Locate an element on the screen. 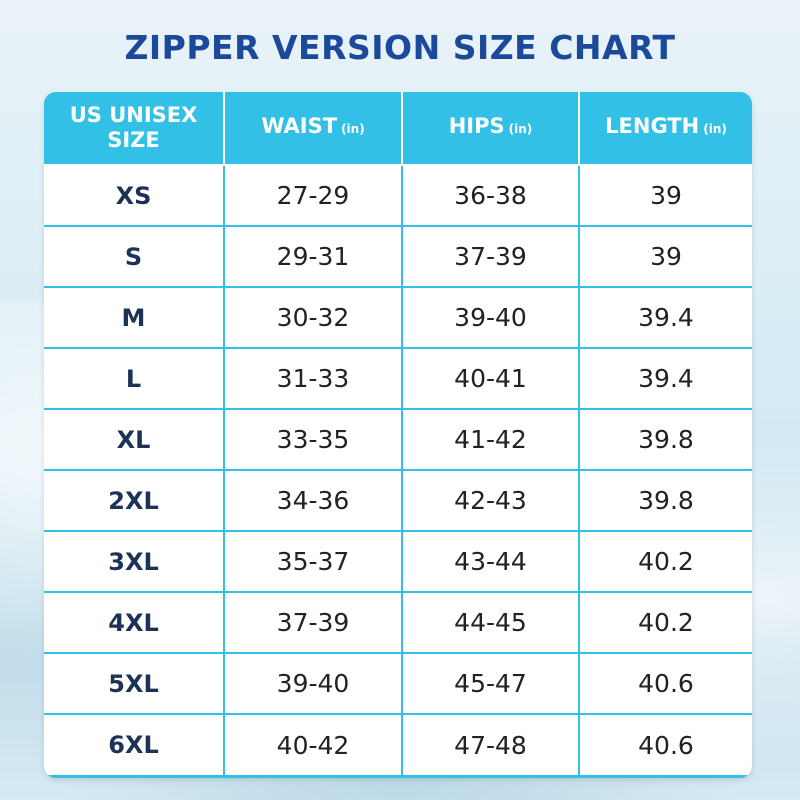 Image resolution: width=800 pixels, height=800 pixels. cell-hips: 45-47 is located at coordinates (491, 684).